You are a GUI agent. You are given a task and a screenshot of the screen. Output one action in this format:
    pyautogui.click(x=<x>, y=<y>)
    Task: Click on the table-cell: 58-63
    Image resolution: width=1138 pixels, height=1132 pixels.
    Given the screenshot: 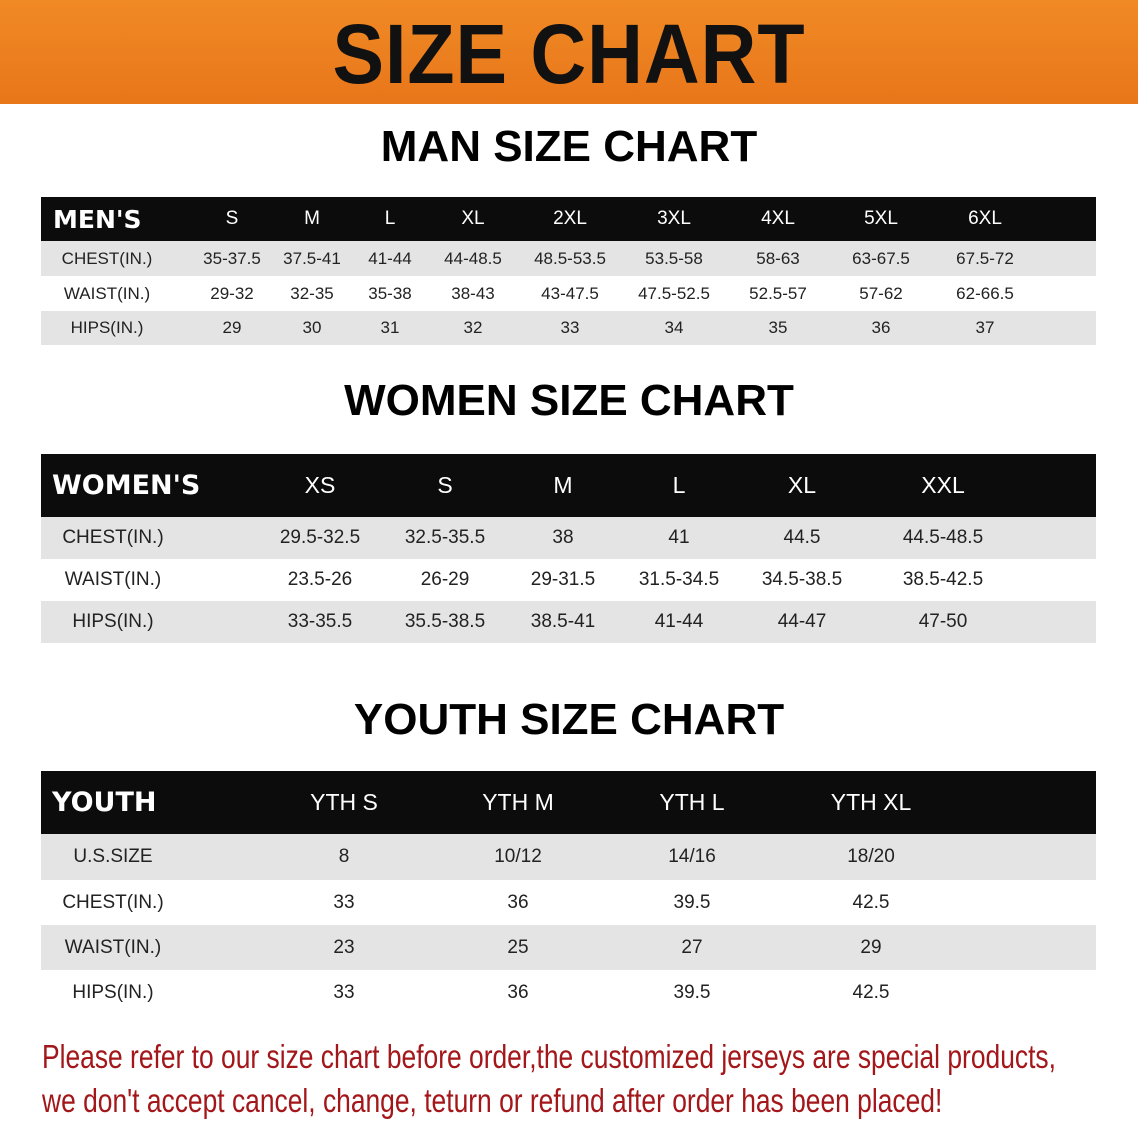 What is the action you would take?
    pyautogui.click(x=778, y=258)
    